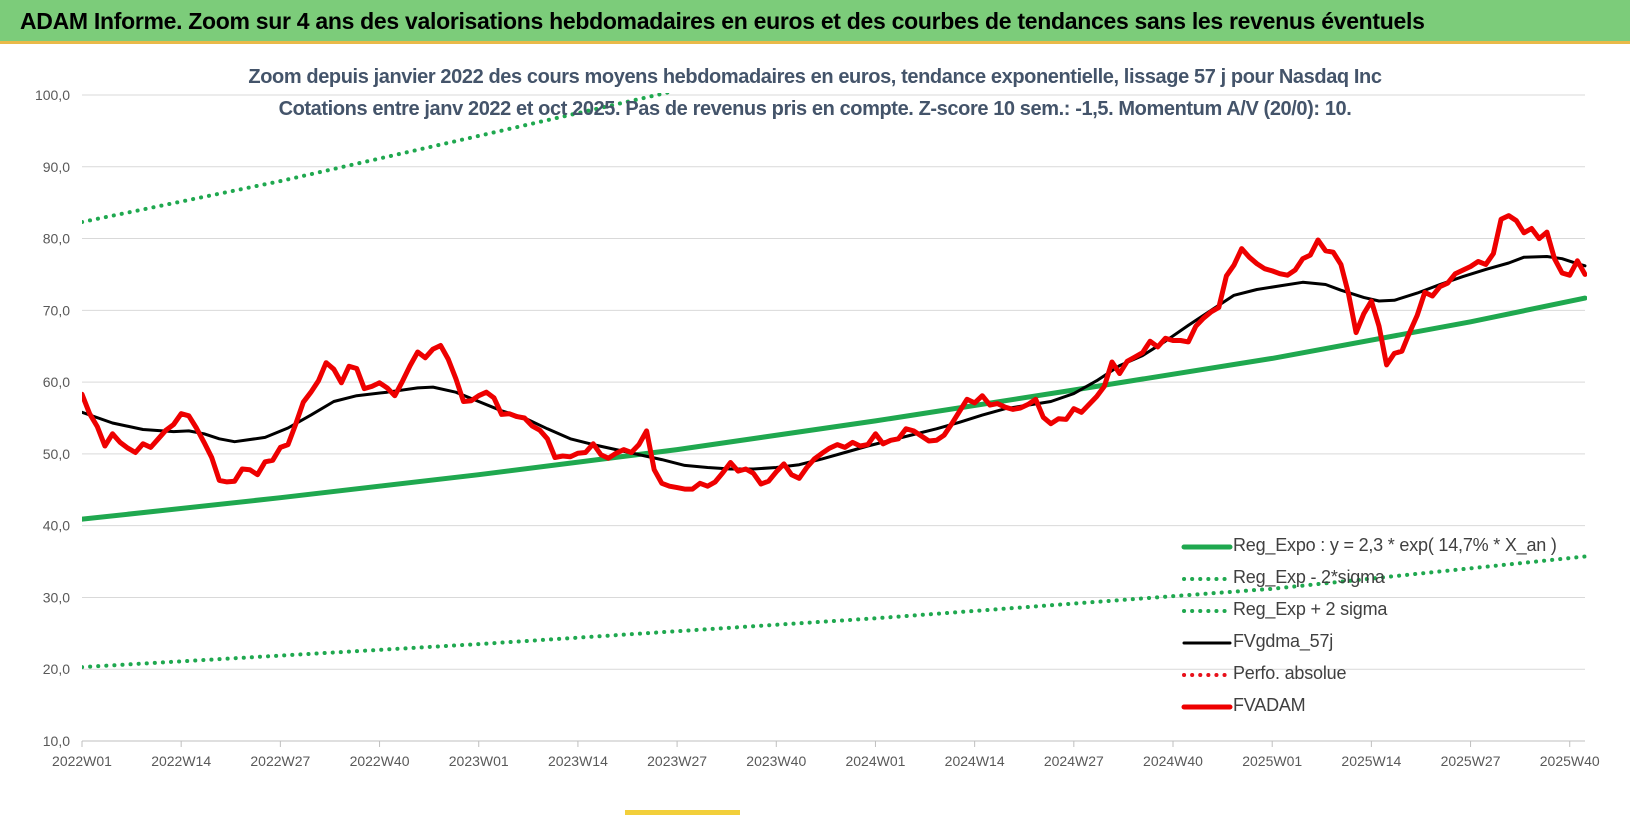 The width and height of the screenshot is (1630, 815). Describe the element at coordinates (56, 454) in the screenshot. I see `y-tick-label: 50,0` at that location.